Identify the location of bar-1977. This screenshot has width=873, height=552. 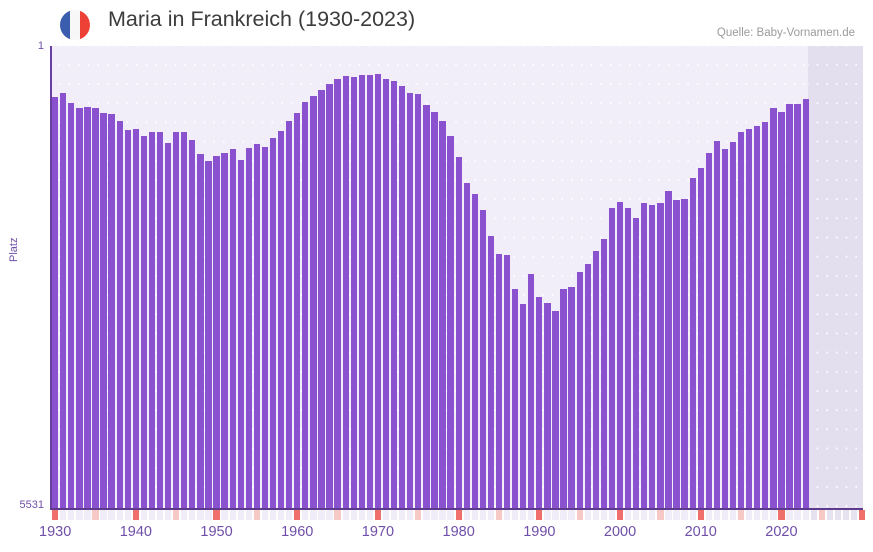
(434, 309).